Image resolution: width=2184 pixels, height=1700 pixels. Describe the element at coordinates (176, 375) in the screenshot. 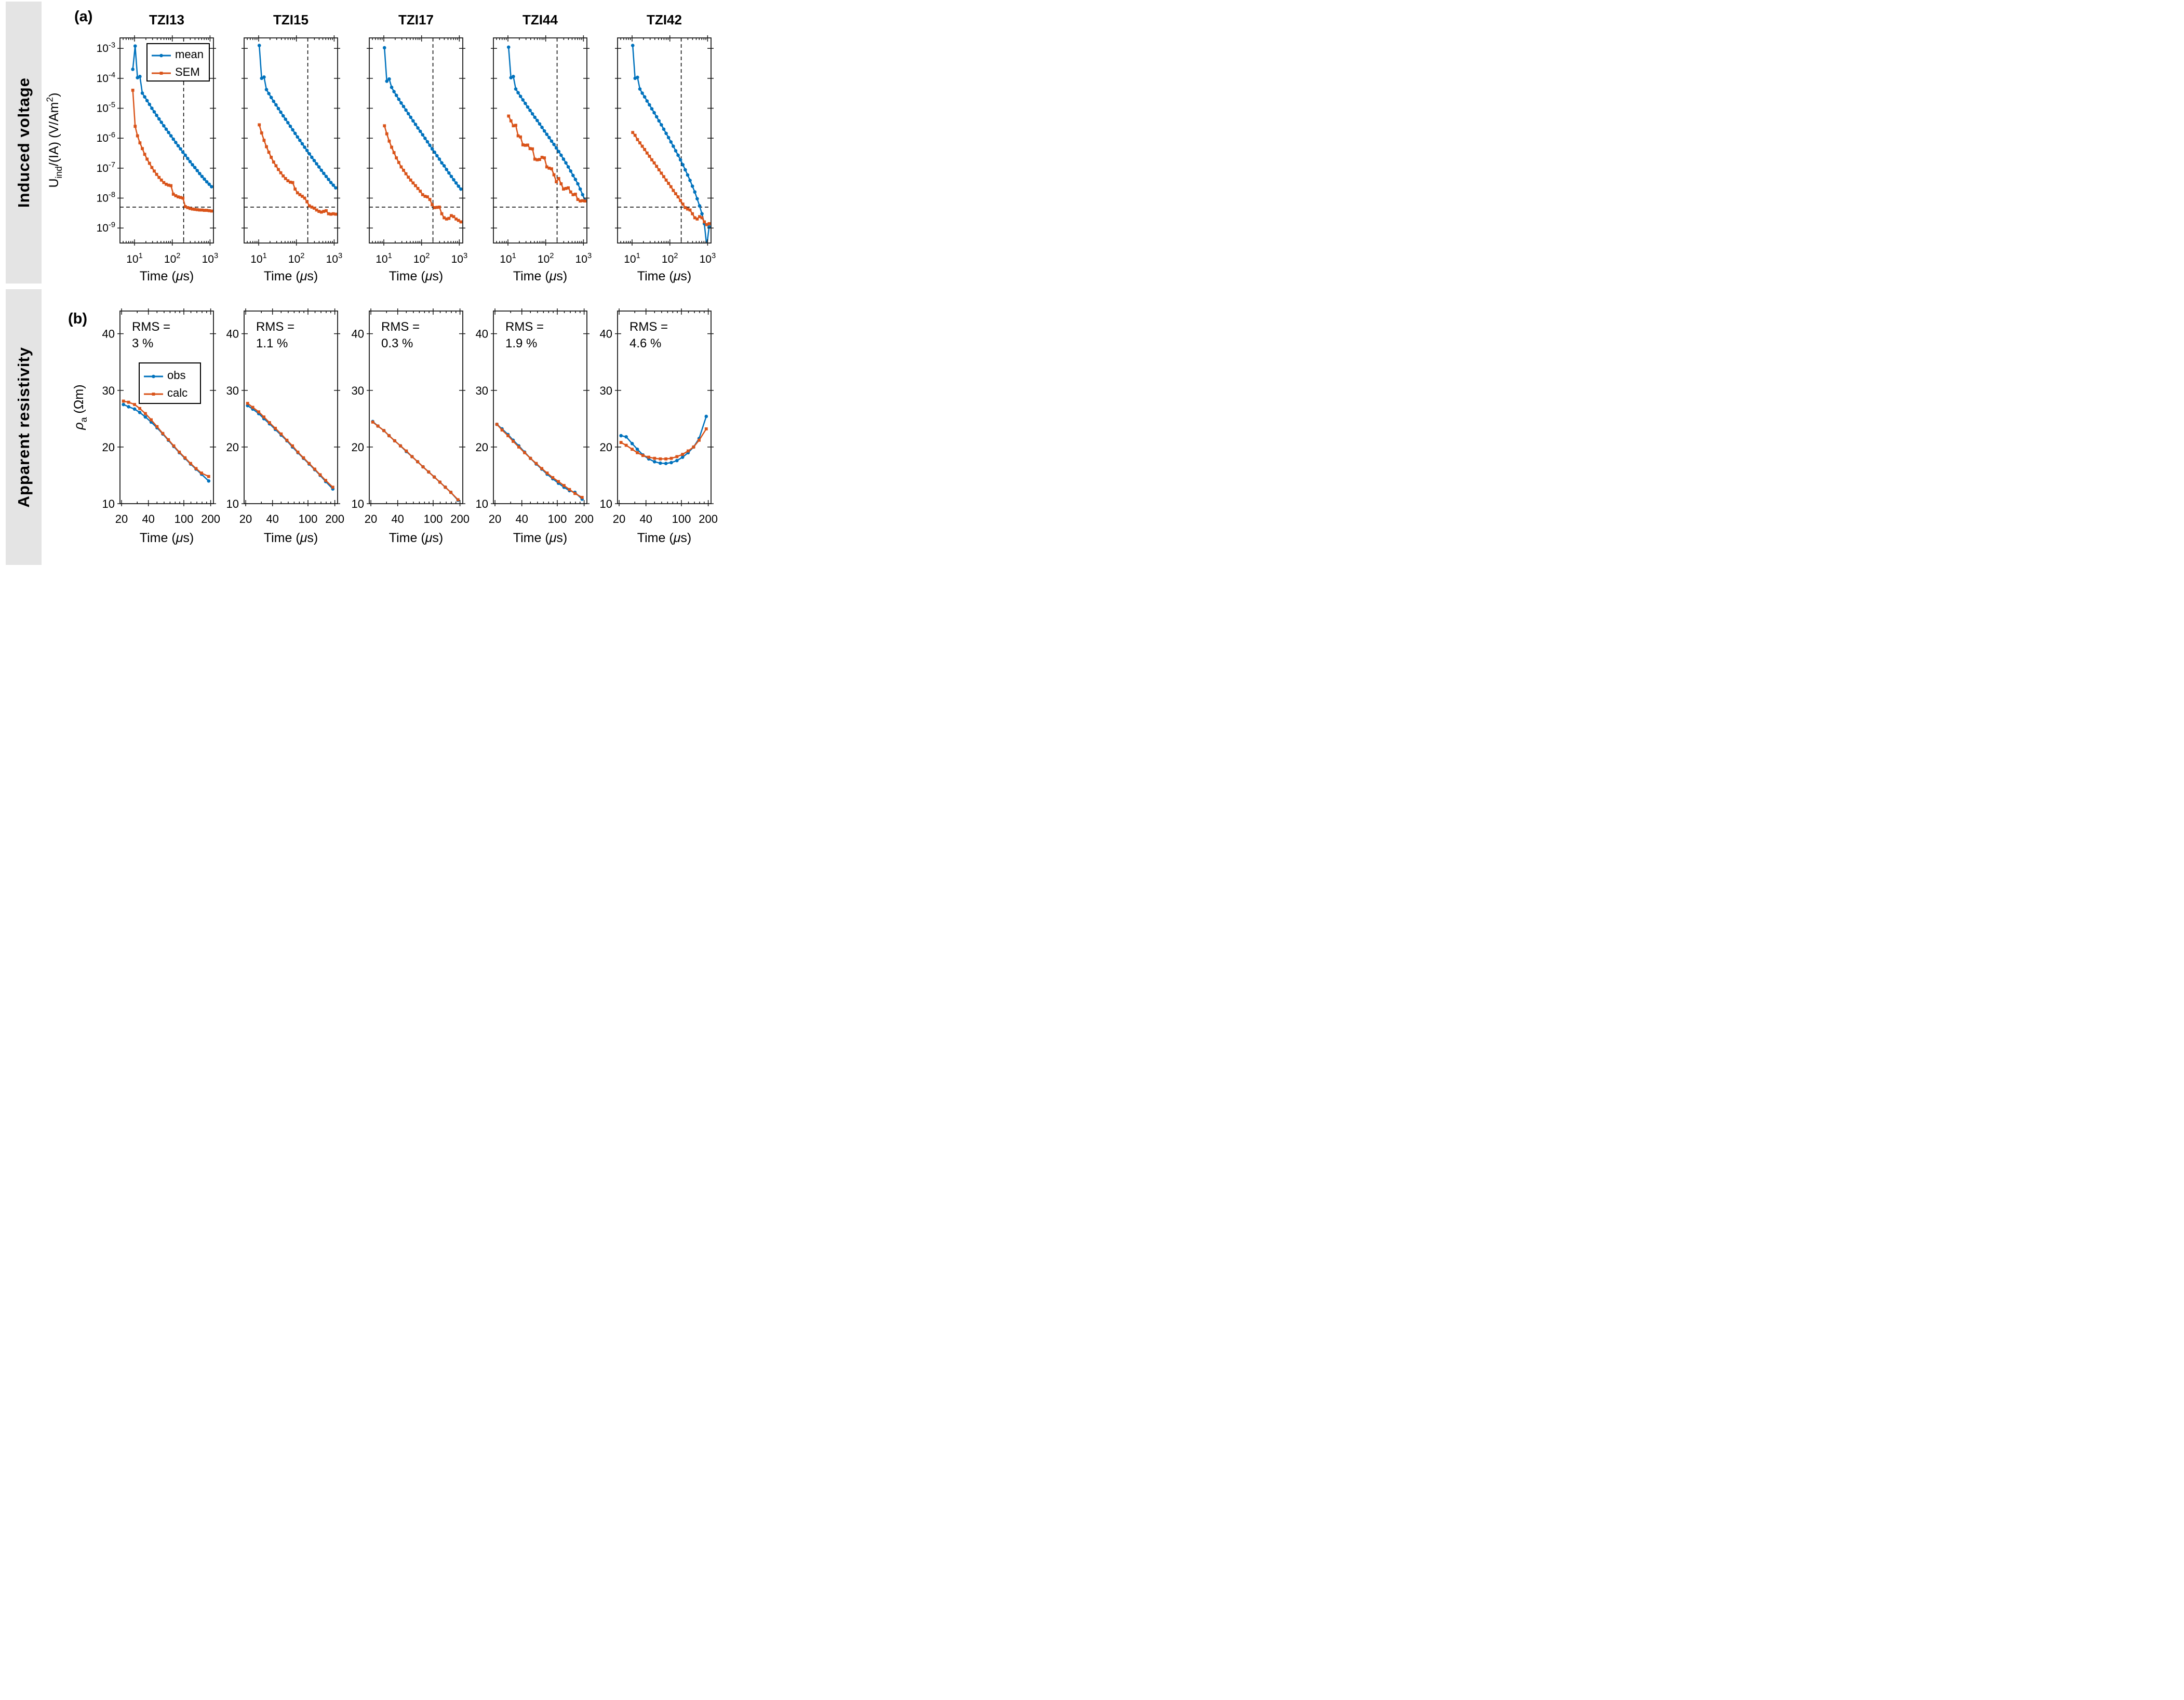

I see `svg-text: obs` at that location.